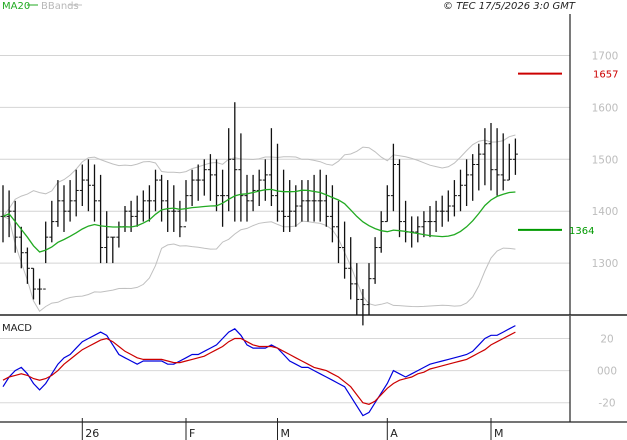  I want to click on x-axis: 26 F M A M, so click(313, 429).